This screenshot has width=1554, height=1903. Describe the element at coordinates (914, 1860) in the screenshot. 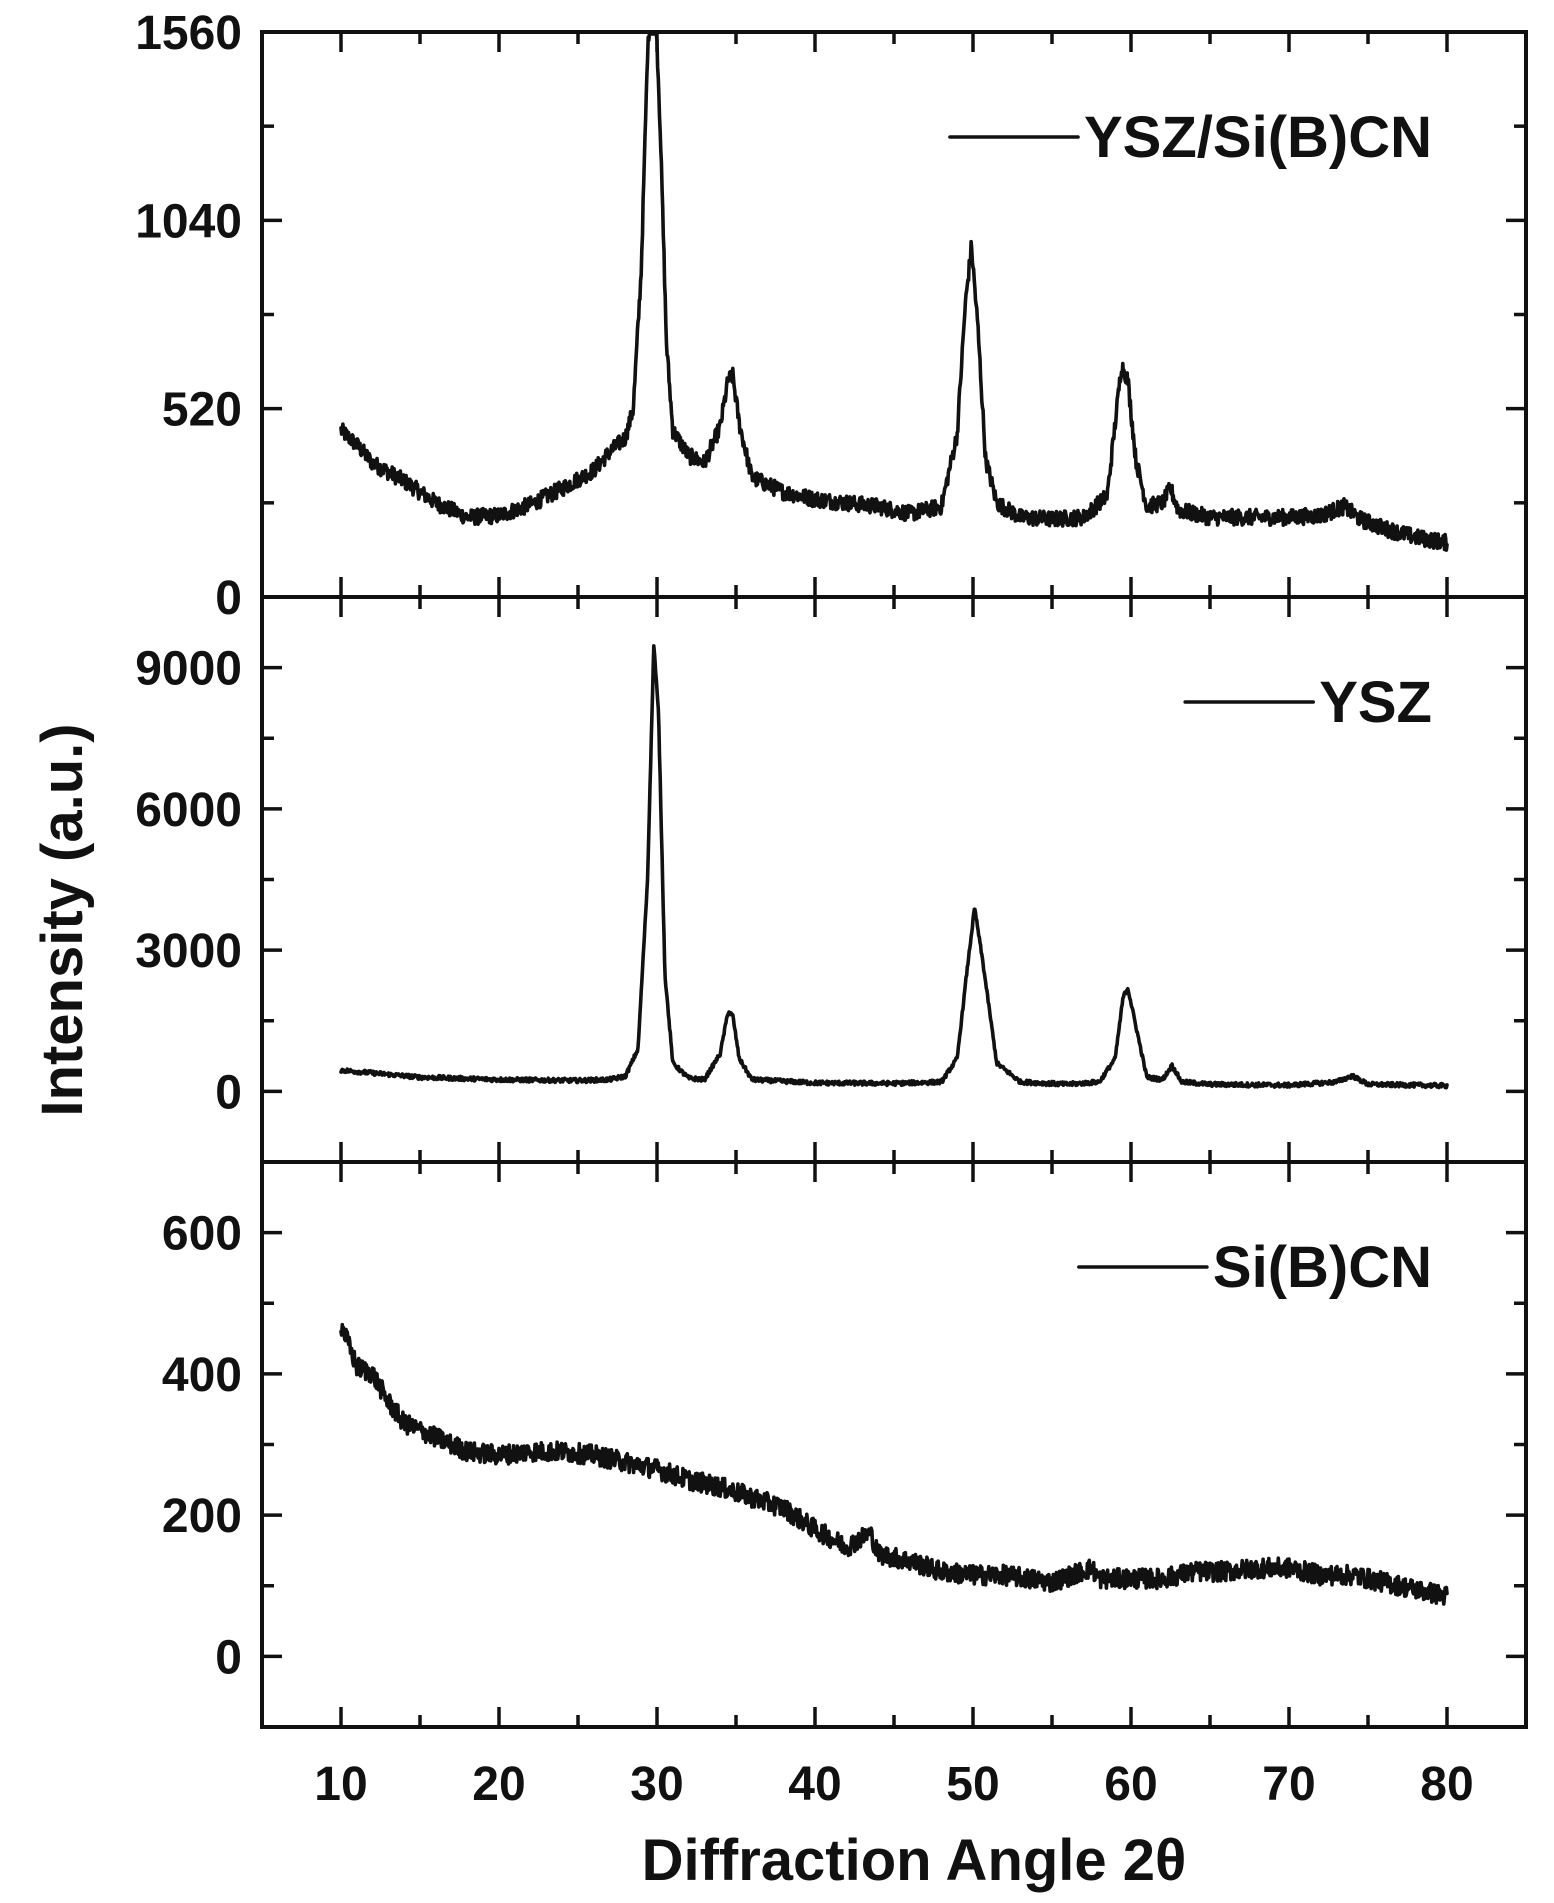

I see `x-axis-title: Diffraction Angle 2θ` at that location.